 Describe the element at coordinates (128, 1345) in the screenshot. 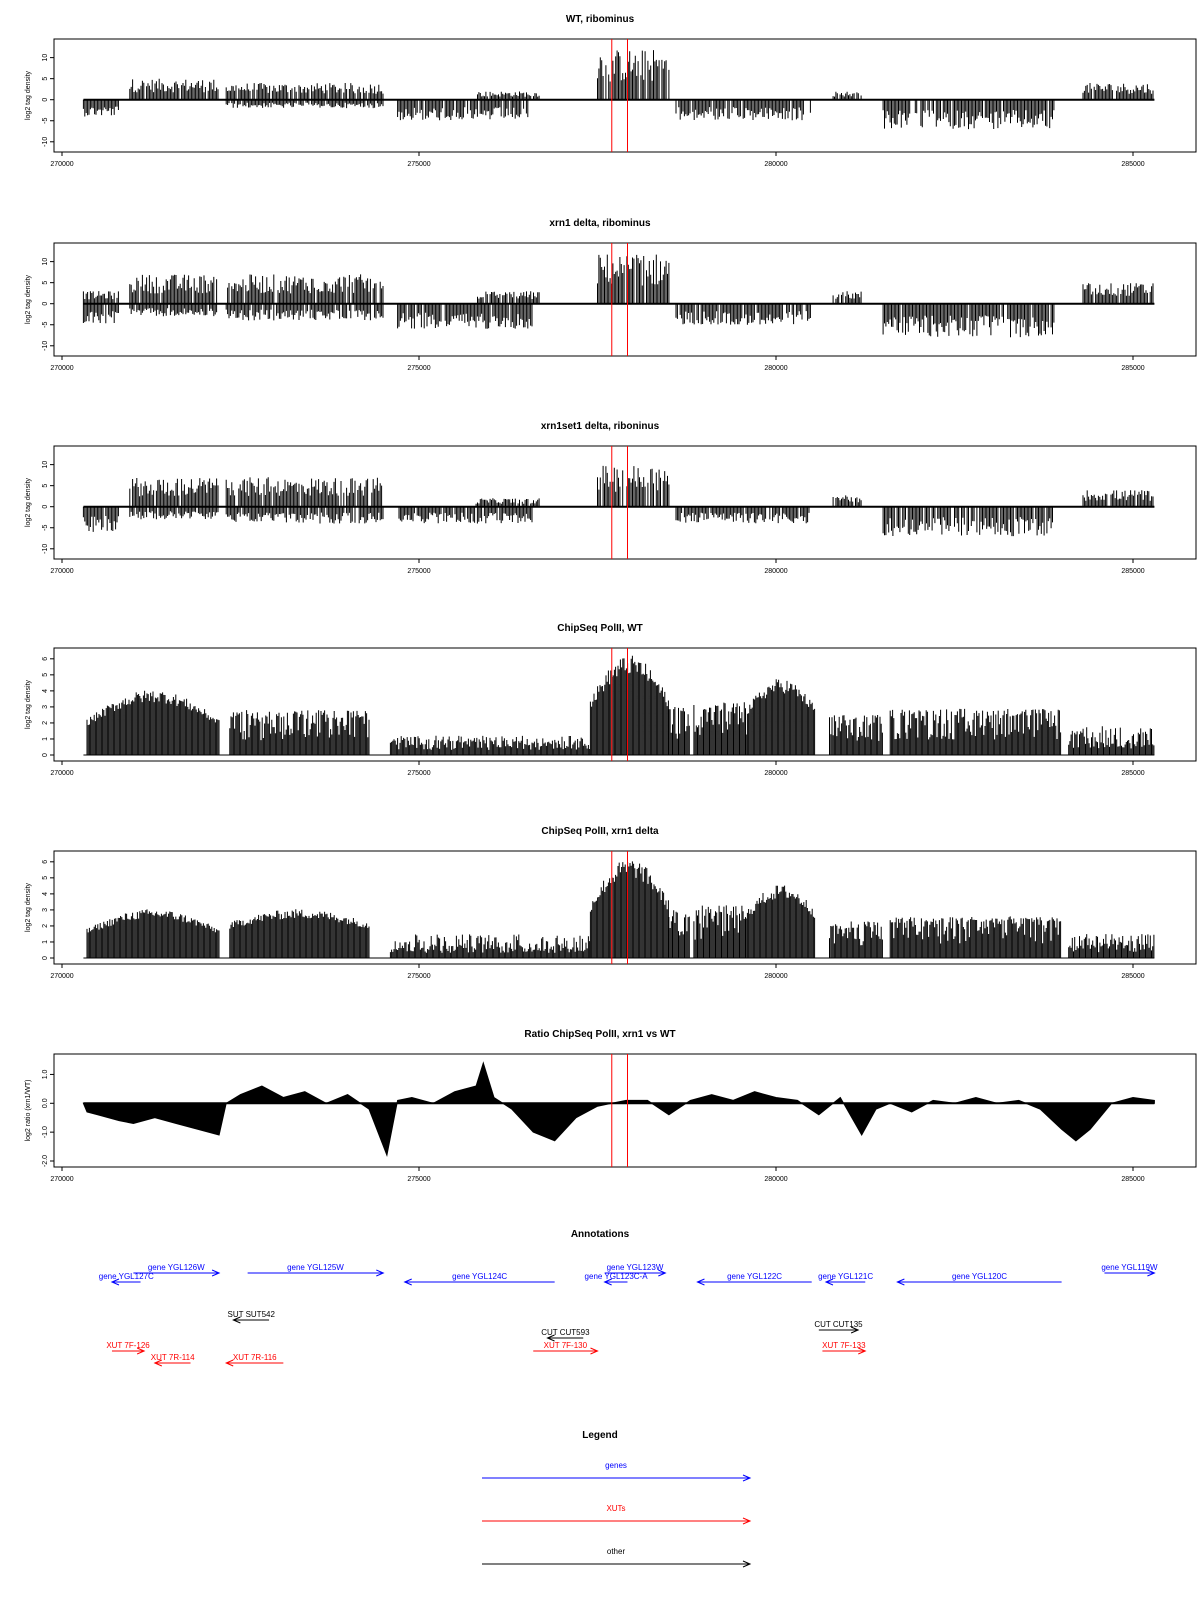

I see `annotation-label-13: XUT 7F-126` at that location.